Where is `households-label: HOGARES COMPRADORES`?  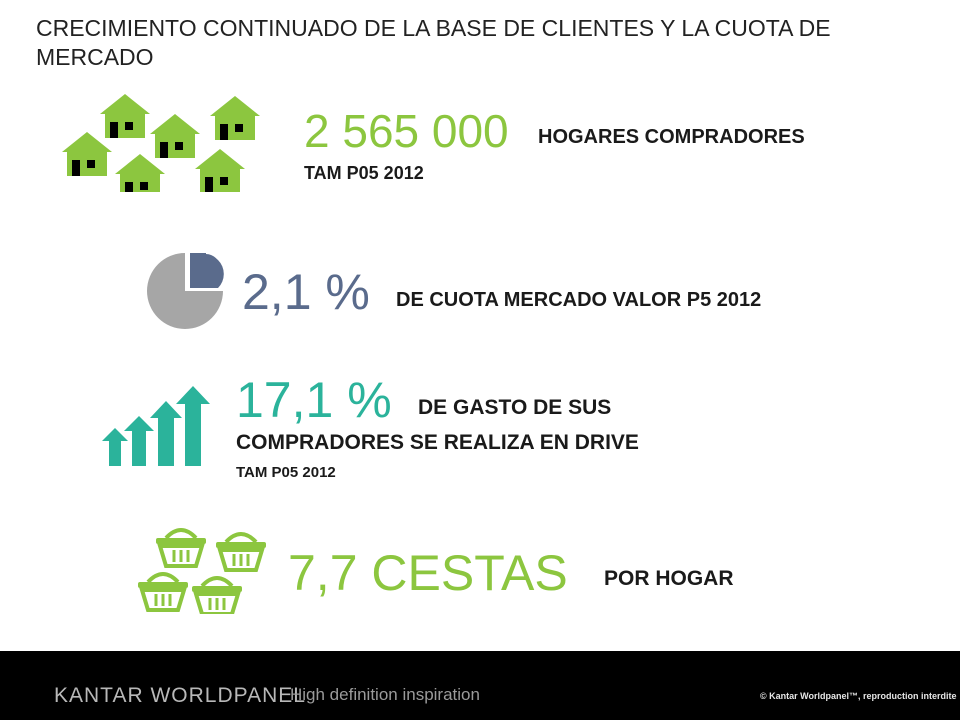 households-label: HOGARES COMPRADORES is located at coordinates (671, 137).